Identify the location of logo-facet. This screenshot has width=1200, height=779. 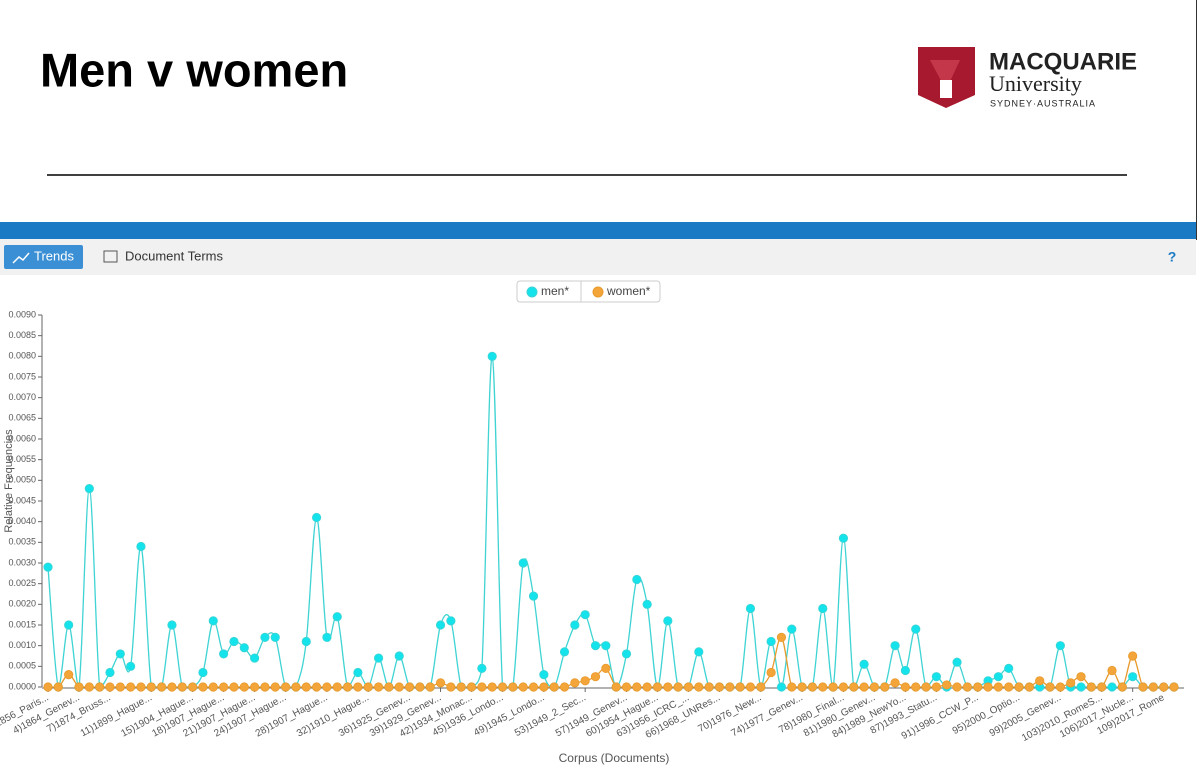
(945, 75).